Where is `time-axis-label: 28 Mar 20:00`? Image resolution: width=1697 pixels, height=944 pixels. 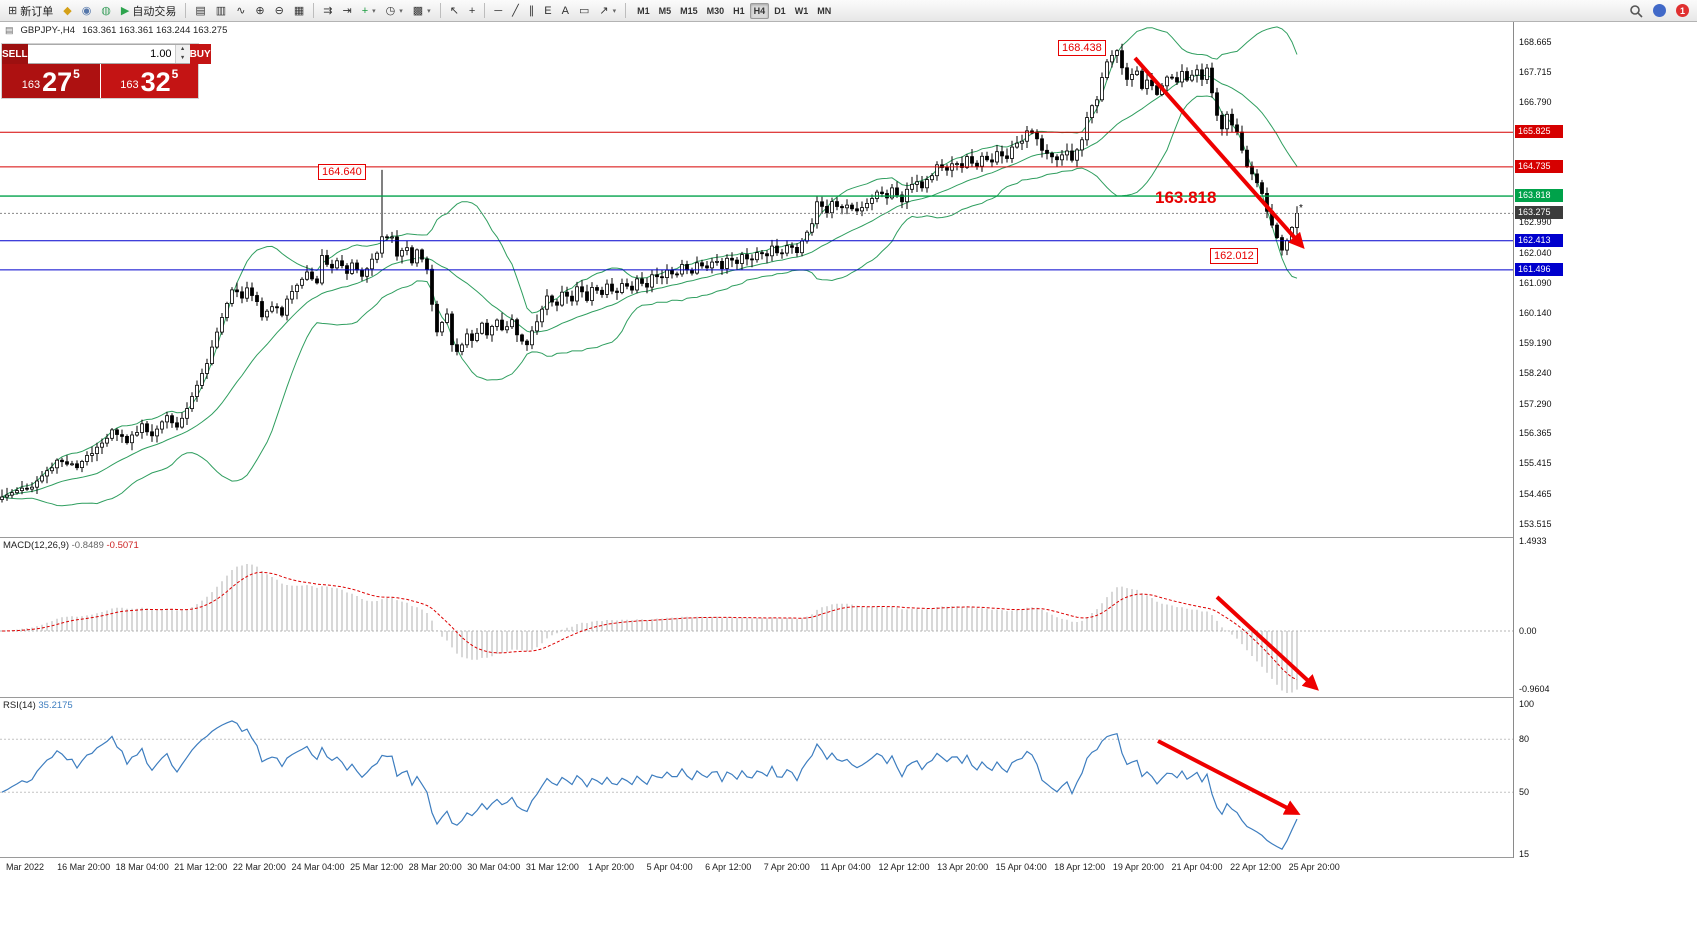 time-axis-label: 28 Mar 20:00 is located at coordinates (435, 867).